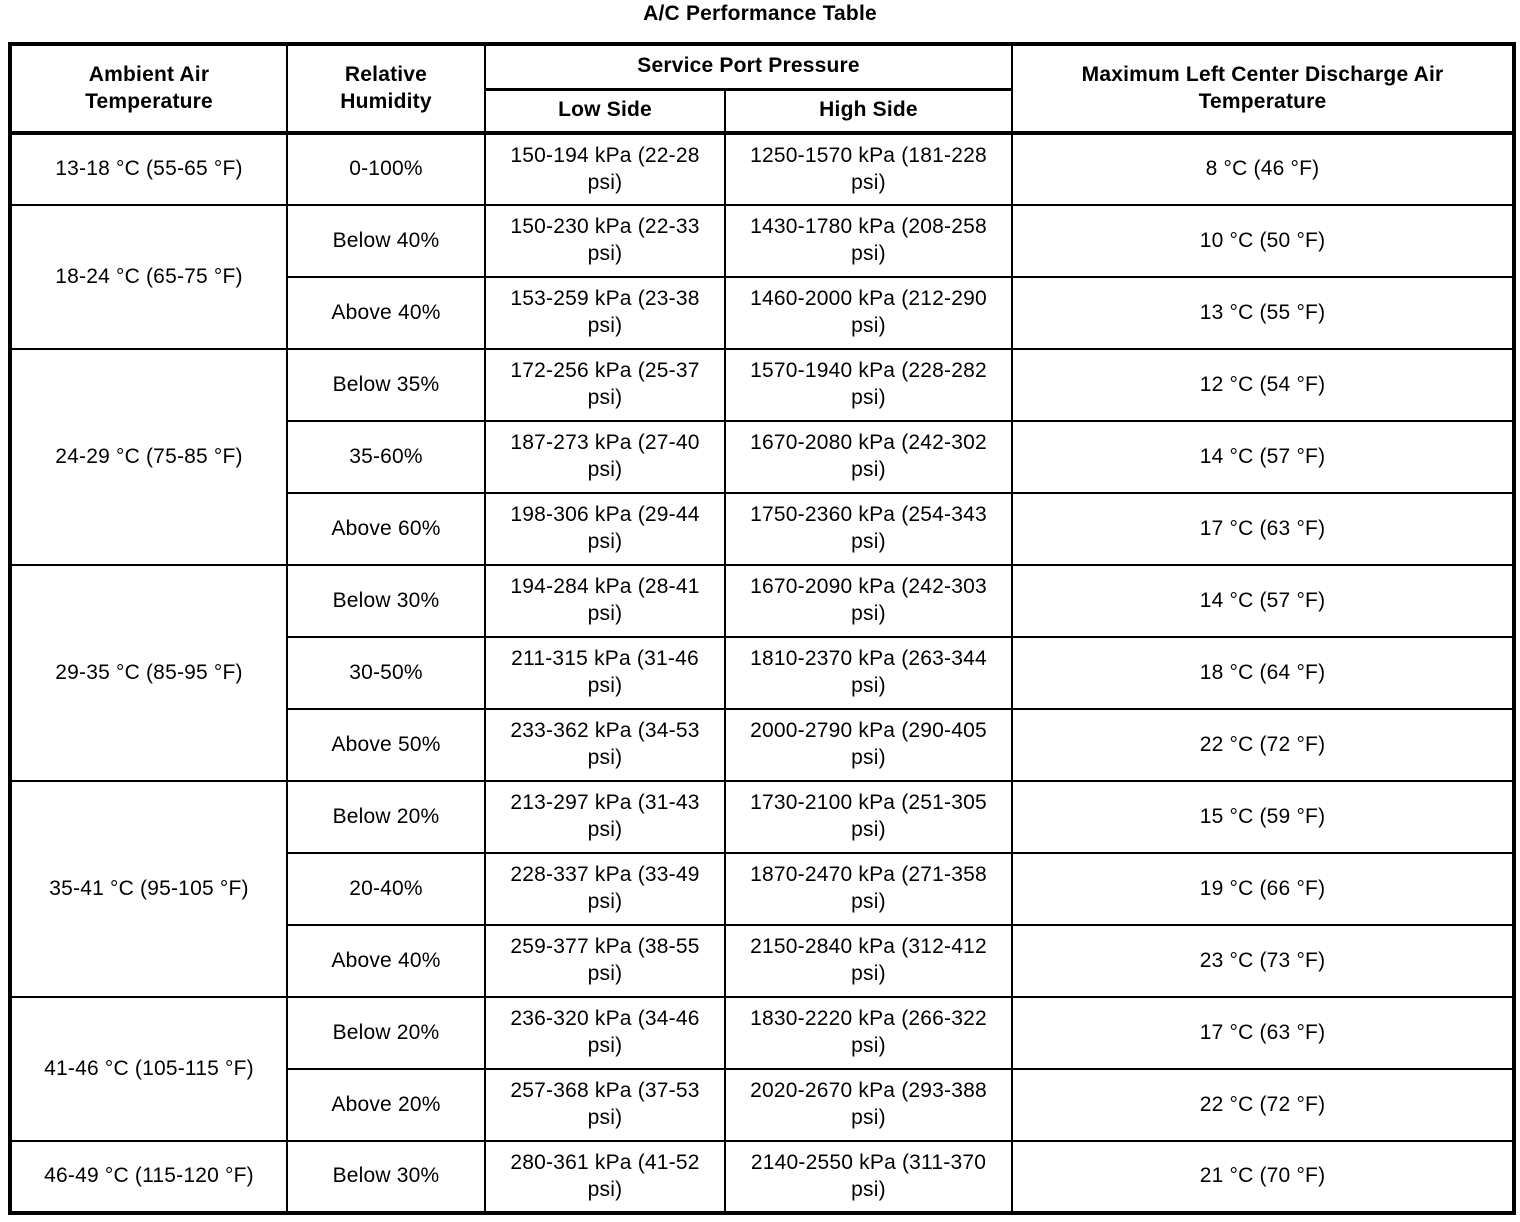 This screenshot has height=1222, width=1520. Describe the element at coordinates (605, 673) in the screenshot. I see `low-side-cell: 211-315 kPa (31-46 psi)` at that location.